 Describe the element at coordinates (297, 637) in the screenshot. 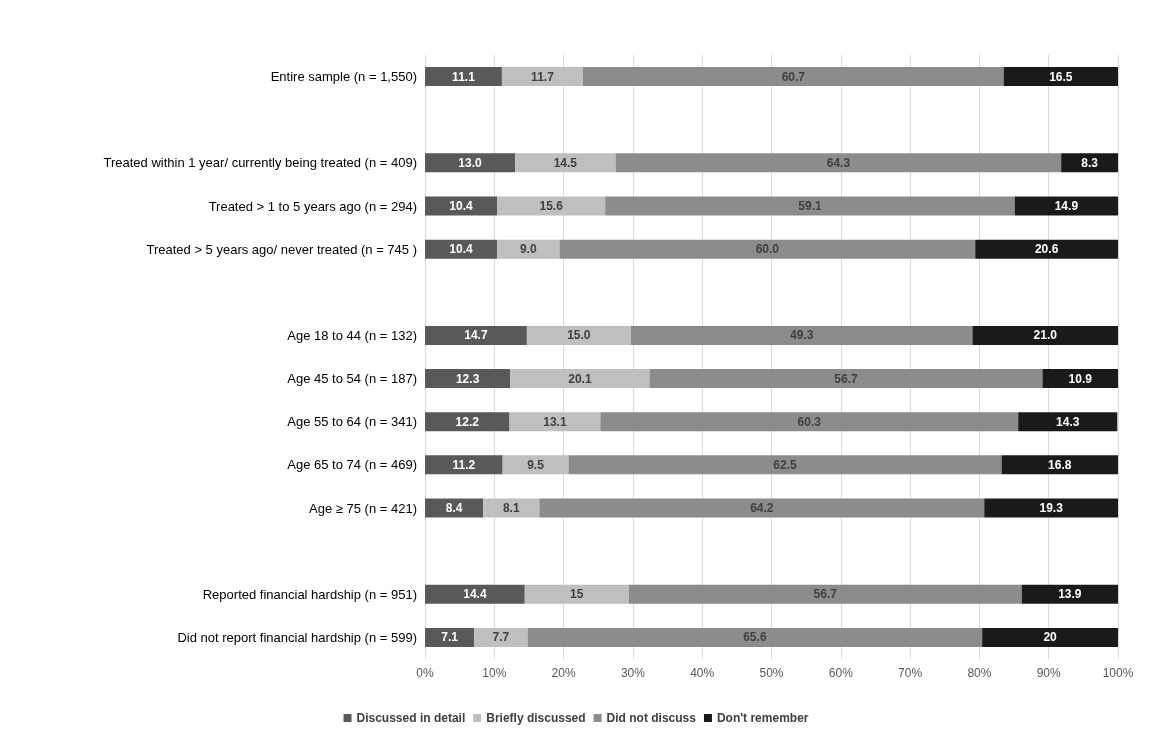

I see `y-tick-label: Did not report financial hardship (n = 599)` at that location.